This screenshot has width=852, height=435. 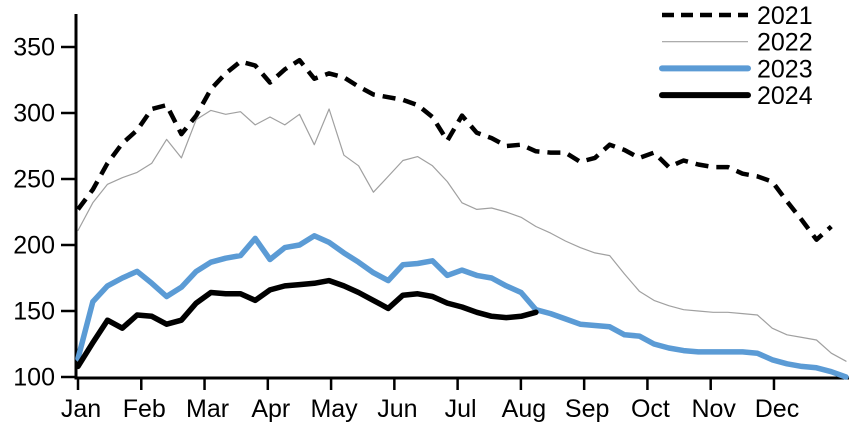 I want to click on legend-label-2022: 2022, so click(x=785, y=43).